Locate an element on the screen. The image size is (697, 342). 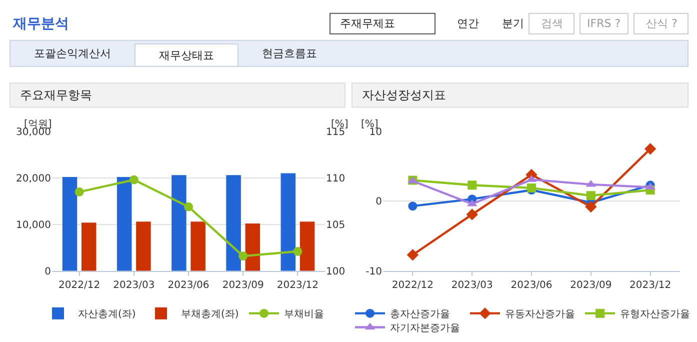
y2-tick-label: 105 is located at coordinates (336, 225).